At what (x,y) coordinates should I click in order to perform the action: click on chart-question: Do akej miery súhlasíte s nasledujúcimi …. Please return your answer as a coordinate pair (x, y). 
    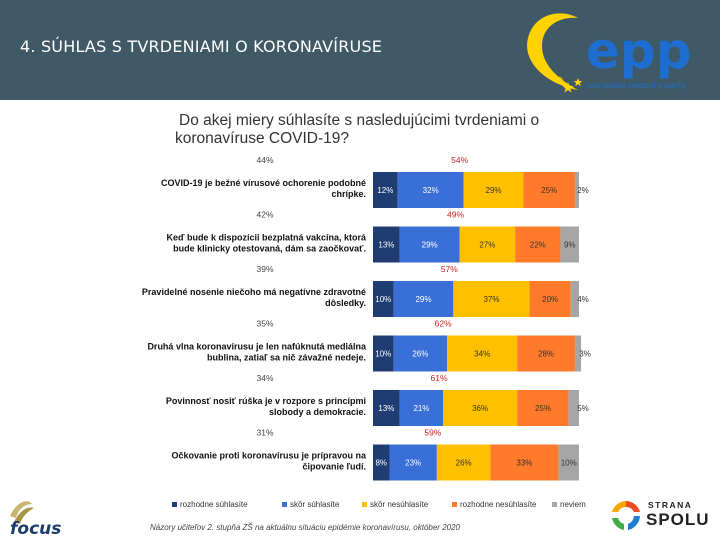
    Looking at the image, I should click on (390, 130).